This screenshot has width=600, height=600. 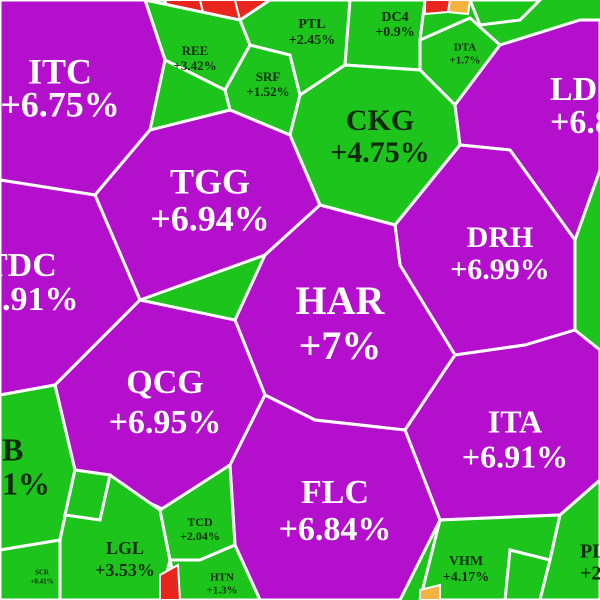 I want to click on cell-change: +6.99%, so click(x=500, y=269).